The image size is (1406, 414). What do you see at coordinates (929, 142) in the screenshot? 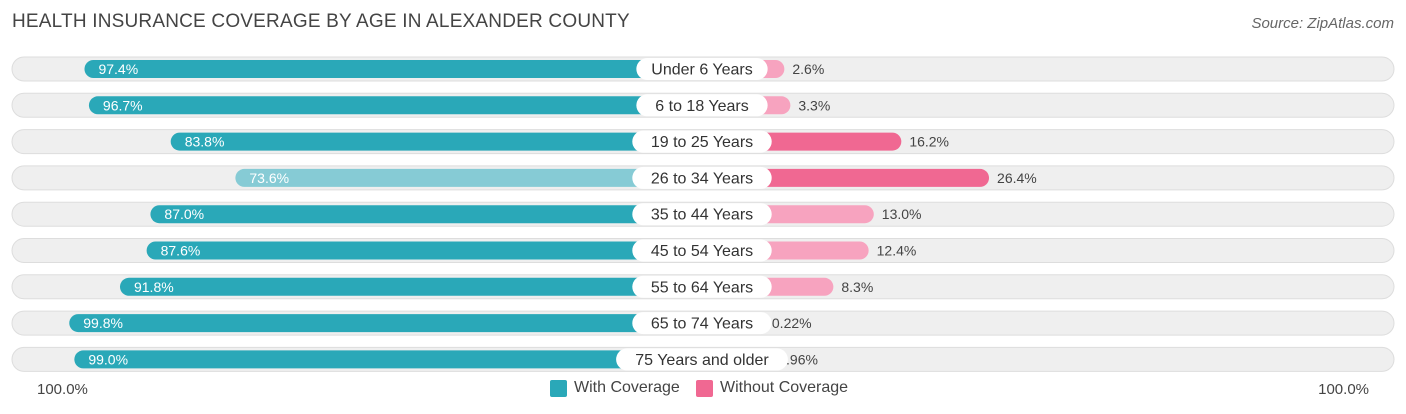
I see `value-label-without-coverage: 16.2%` at bounding box center [929, 142].